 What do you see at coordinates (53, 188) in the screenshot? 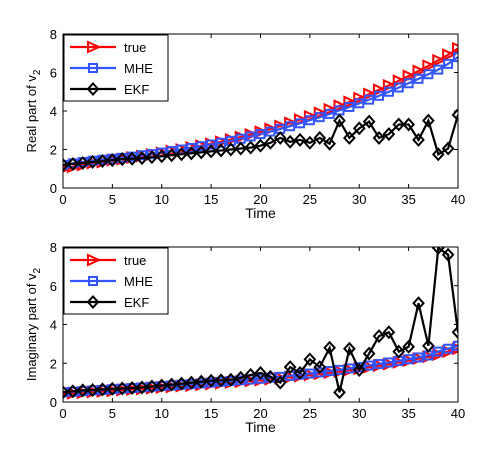
I see `y-tick-label: 0` at bounding box center [53, 188].